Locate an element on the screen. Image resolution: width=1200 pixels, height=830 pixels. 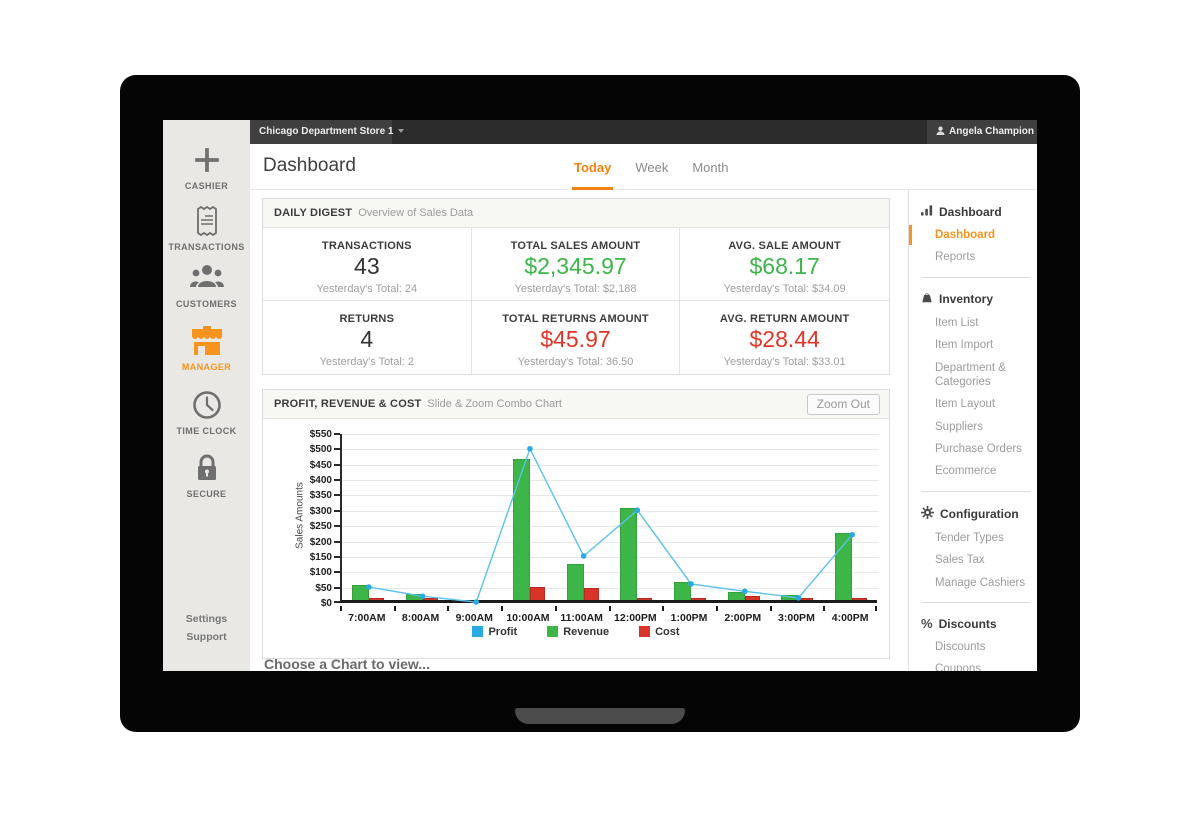
x-axis-label: 11:00AM is located at coordinates (581, 618).